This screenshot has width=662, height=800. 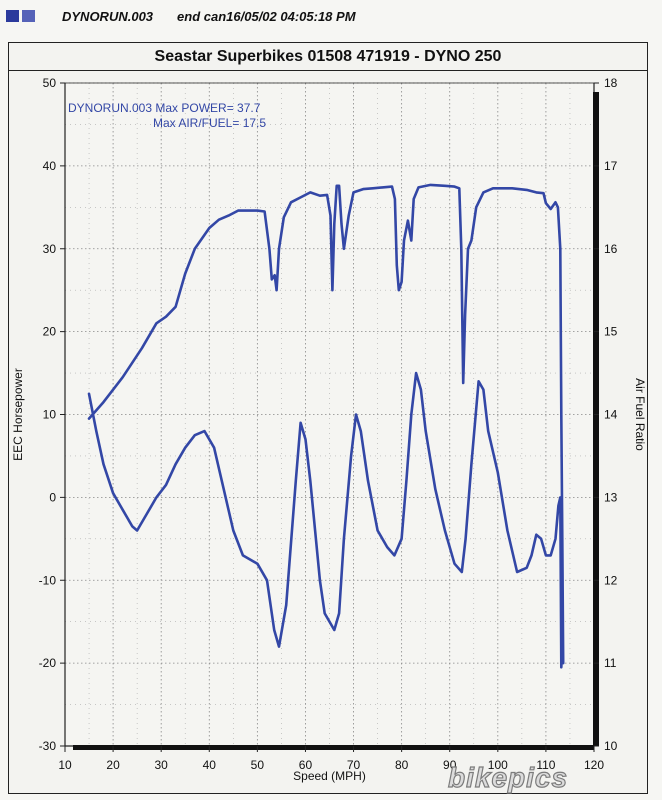 I want to click on max-power-annotation: DYNORUN.003 Max POWER= 37.7, so click(x=164, y=108).